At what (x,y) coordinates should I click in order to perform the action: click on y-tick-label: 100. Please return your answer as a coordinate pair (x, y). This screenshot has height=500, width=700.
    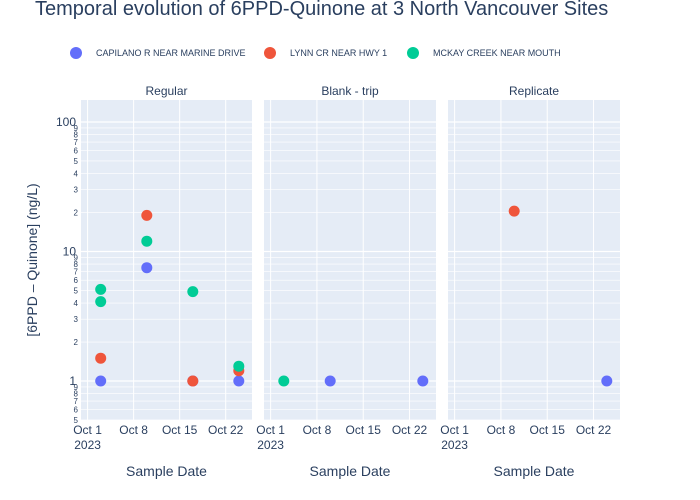
    Looking at the image, I should click on (66, 122).